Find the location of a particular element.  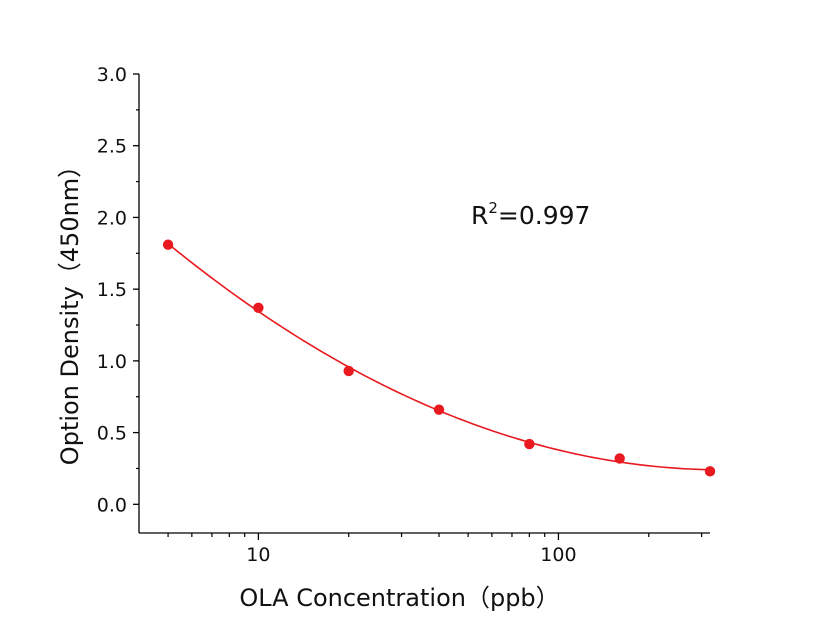

x-axis-title: OLA Concentration（ppb） is located at coordinates (399, 598).